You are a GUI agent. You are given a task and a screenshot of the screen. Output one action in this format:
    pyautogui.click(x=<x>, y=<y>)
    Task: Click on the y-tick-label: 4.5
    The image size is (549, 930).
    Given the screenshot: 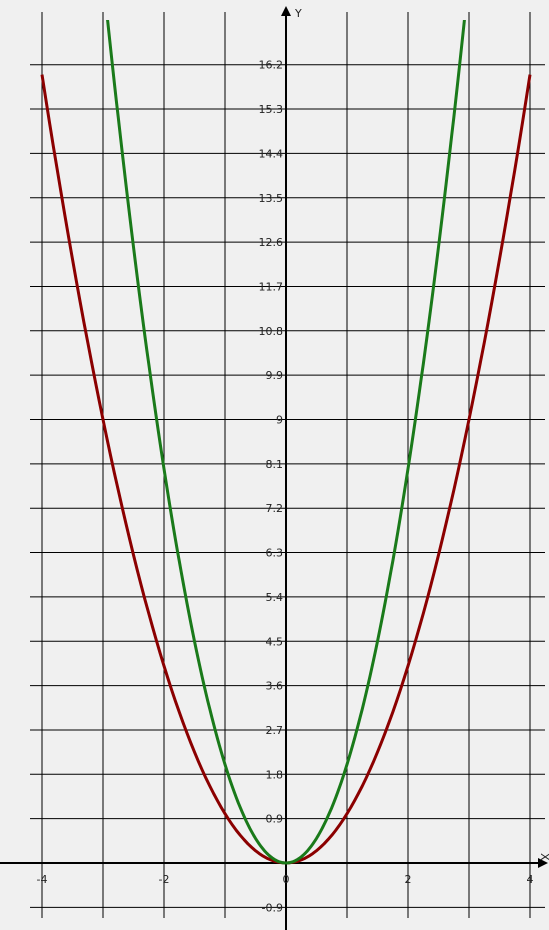 What is the action you would take?
    pyautogui.click(x=275, y=641)
    